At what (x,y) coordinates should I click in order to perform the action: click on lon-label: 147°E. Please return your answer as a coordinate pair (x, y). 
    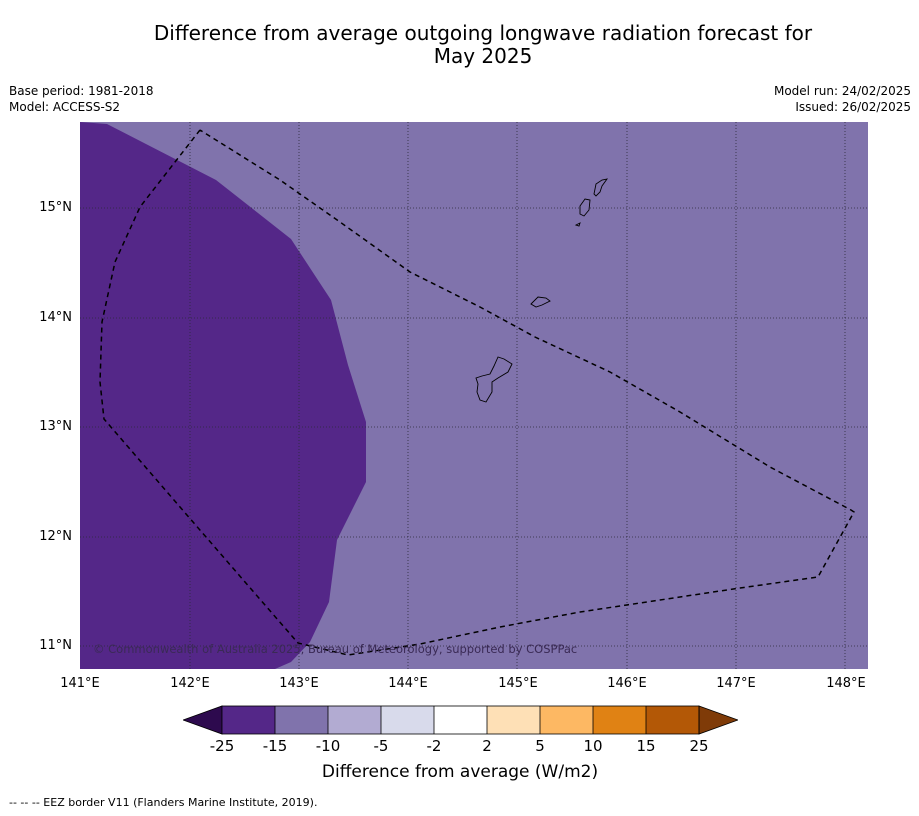
    Looking at the image, I should click on (736, 683).